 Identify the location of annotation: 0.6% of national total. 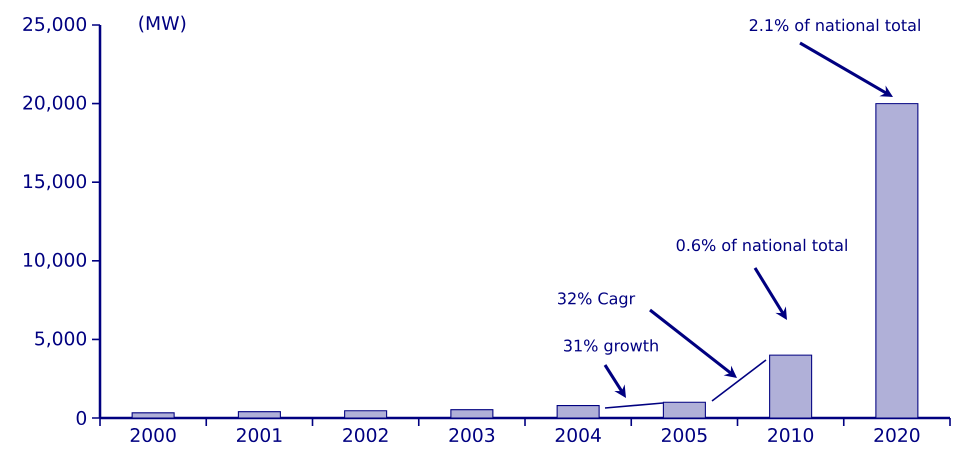
(761, 245).